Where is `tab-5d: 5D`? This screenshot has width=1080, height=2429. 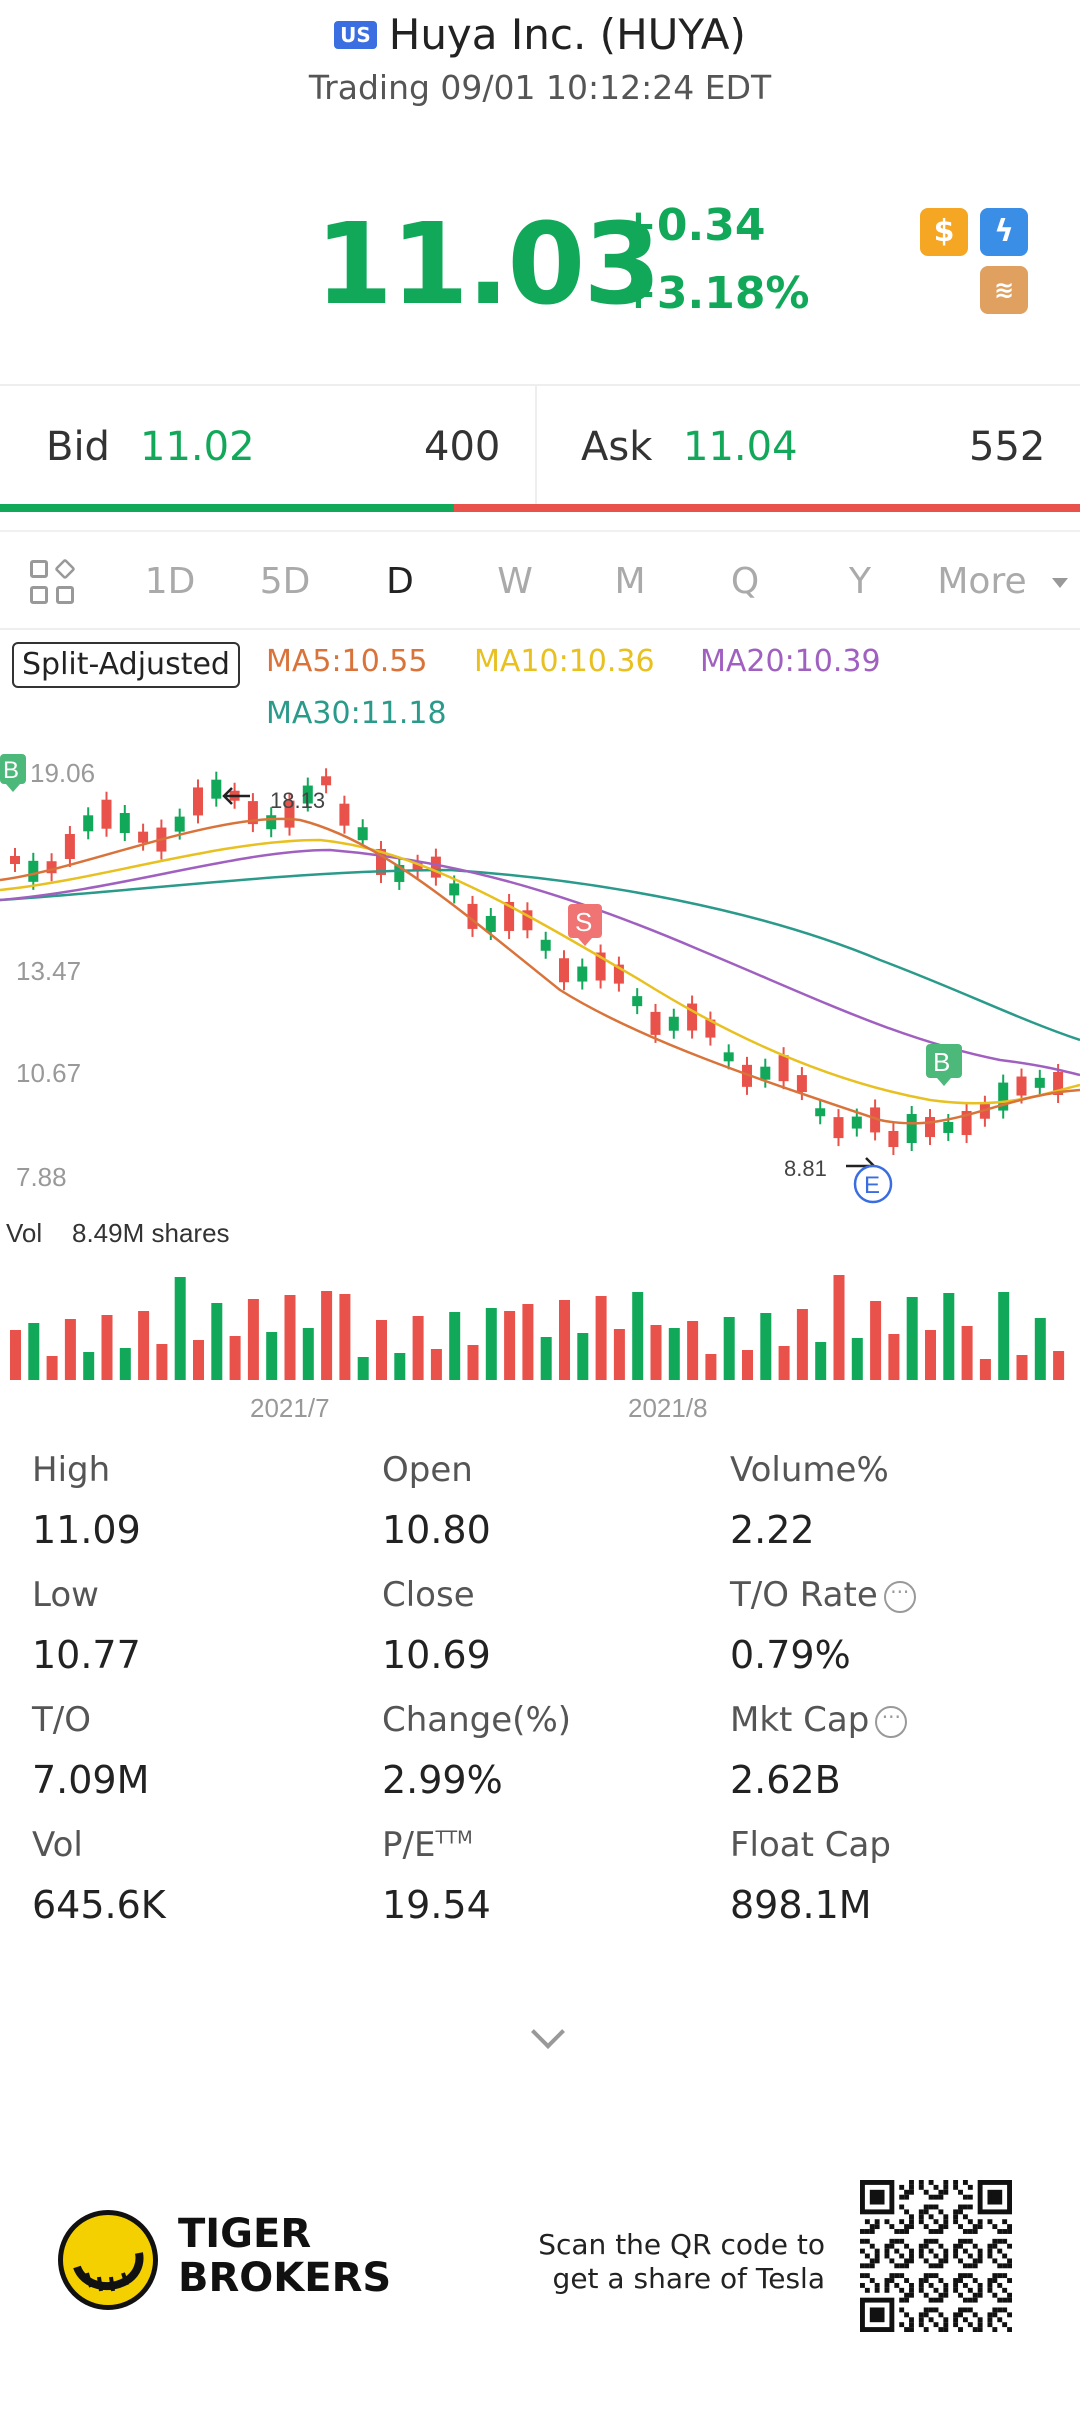
tab-5d: 5D is located at coordinates (285, 581).